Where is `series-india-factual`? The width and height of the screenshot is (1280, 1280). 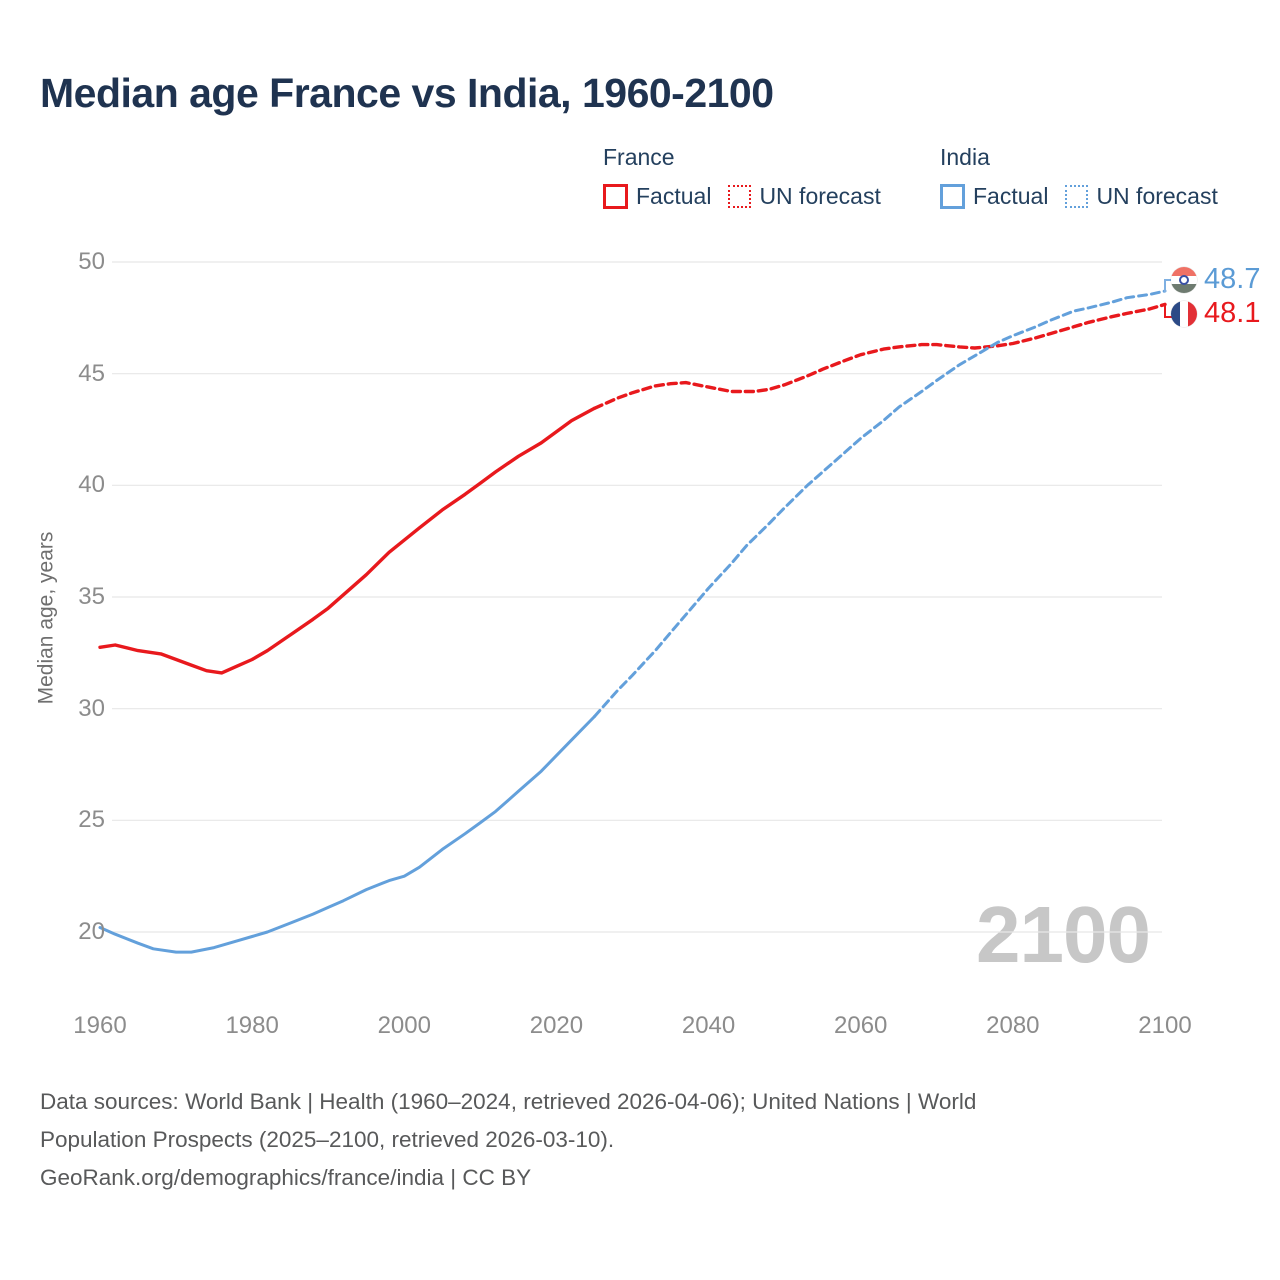
series-india-factual is located at coordinates (347, 834).